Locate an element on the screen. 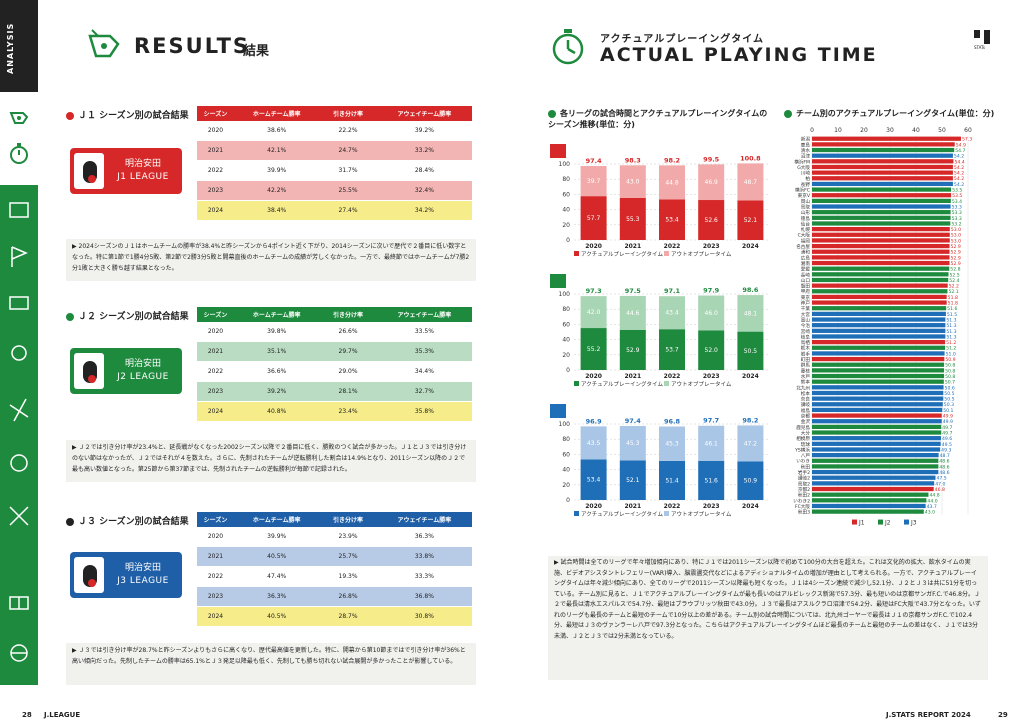 This screenshot has width=1024, height=725. team-name-label: YS横浜 is located at coordinates (802, 449).